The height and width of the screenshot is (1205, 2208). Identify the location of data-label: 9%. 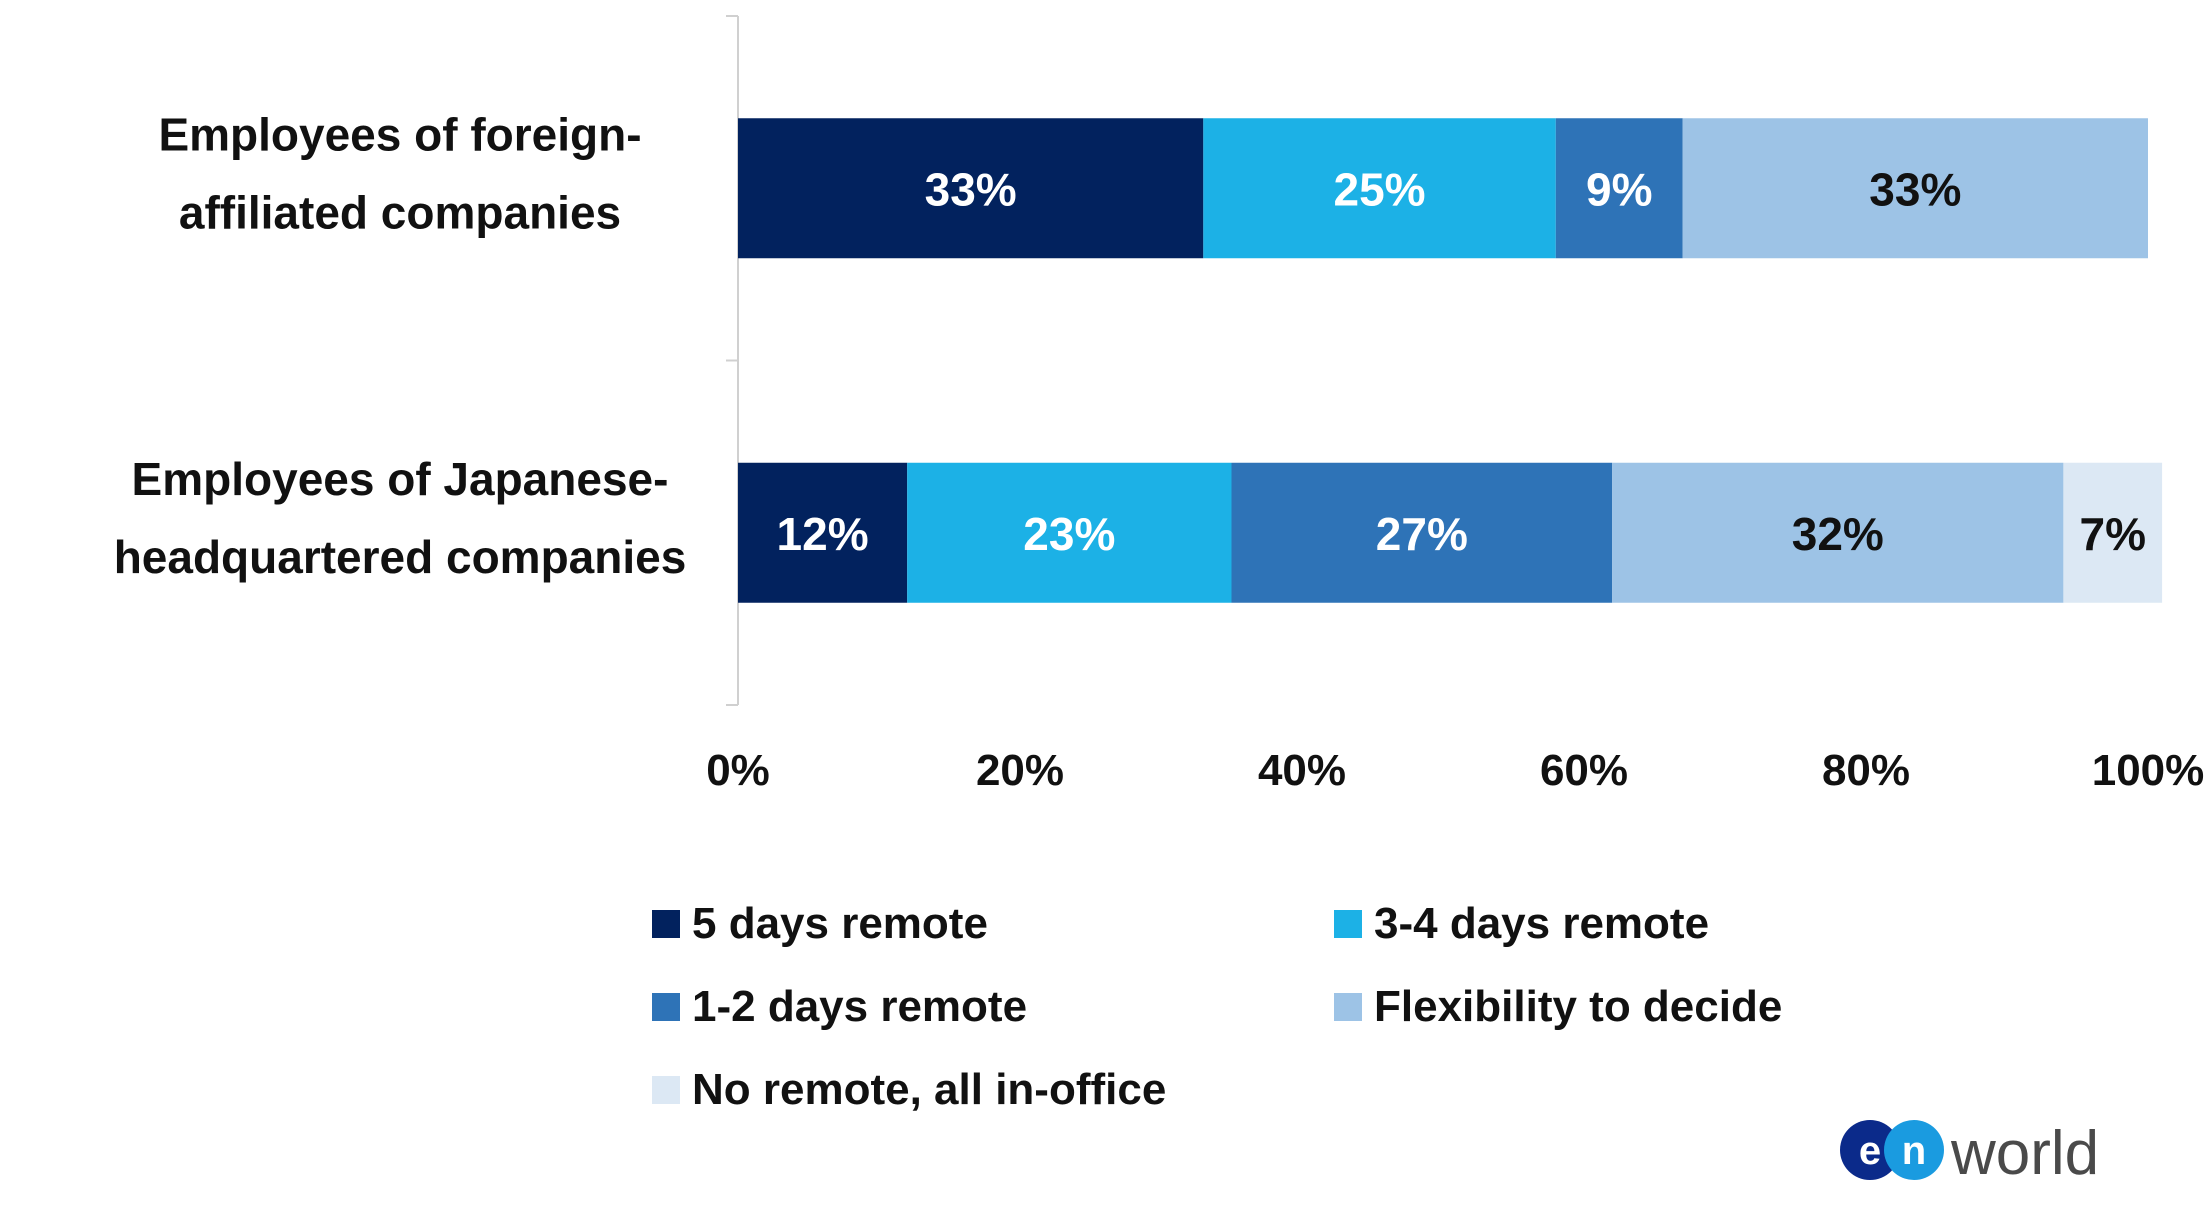
(1619, 189).